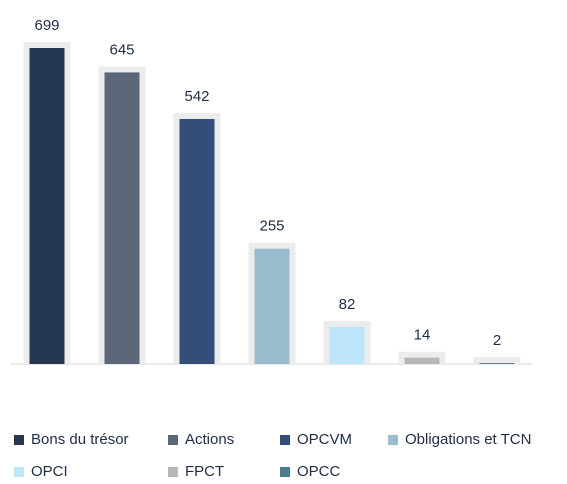 This screenshot has height=484, width=567. Describe the element at coordinates (497, 340) in the screenshot. I see `value-label: 2` at that location.